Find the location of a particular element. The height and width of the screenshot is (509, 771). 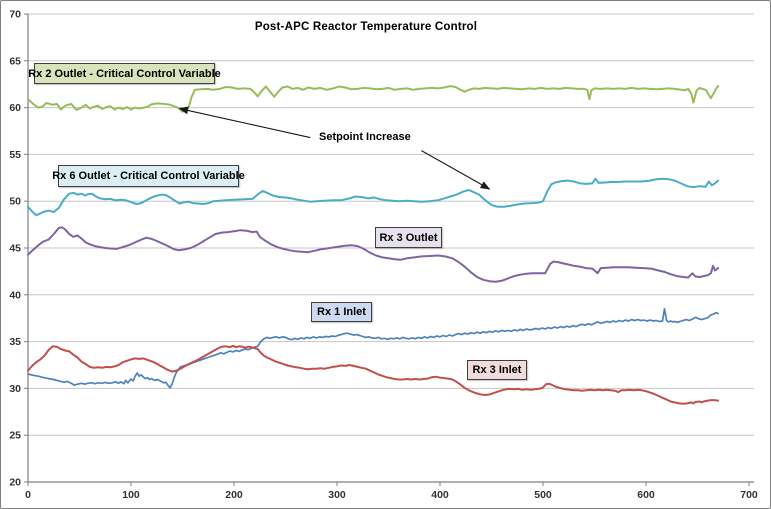

series-label-rx1-inlet: Rx 1 Inlet is located at coordinates (341, 312).